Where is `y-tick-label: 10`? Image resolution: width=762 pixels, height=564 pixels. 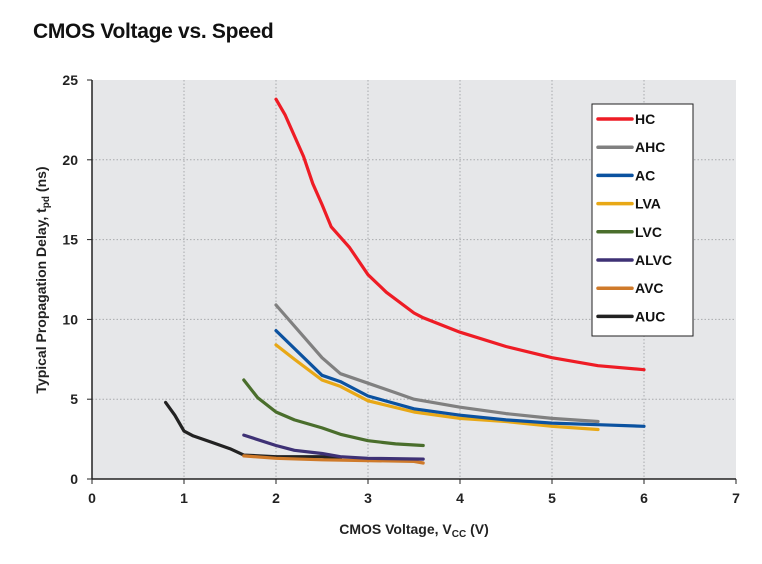 y-tick-label: 10 is located at coordinates (70, 319).